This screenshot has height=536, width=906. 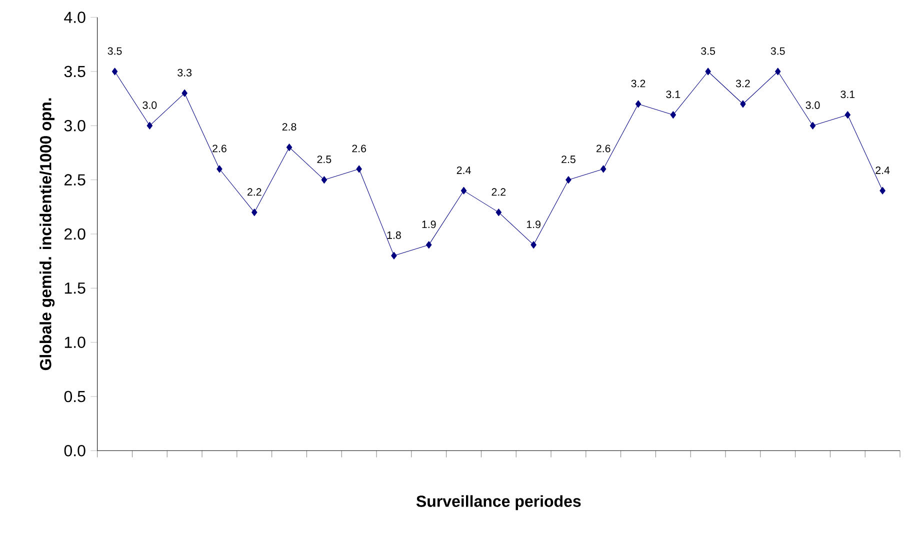 What do you see at coordinates (75, 288) in the screenshot?
I see `y-tick-label: 1.5` at bounding box center [75, 288].